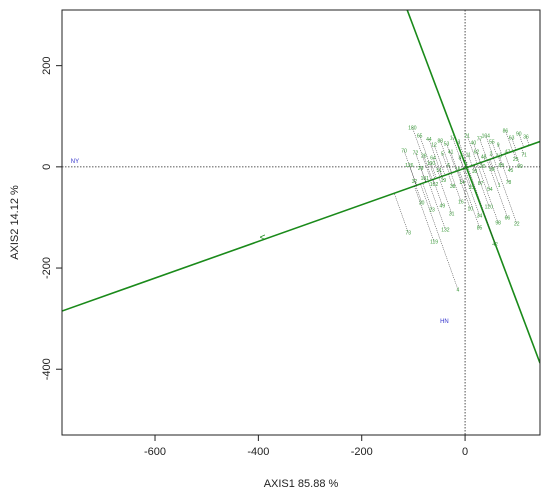 The height and width of the screenshot is (496, 550). Describe the element at coordinates (47, 369) in the screenshot. I see `y-tick-label: -400` at that location.